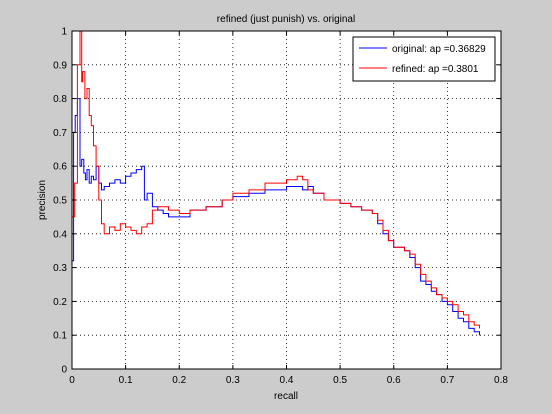  I want to click on x-tick-label: 0.8, so click(501, 380).